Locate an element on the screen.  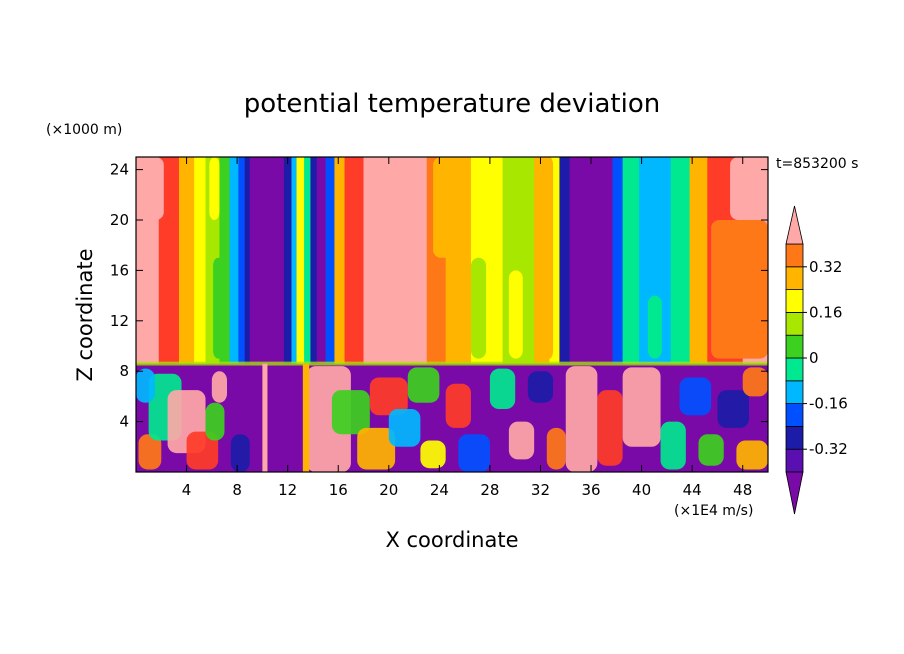
y-tick-label: 12 is located at coordinates (119, 321).